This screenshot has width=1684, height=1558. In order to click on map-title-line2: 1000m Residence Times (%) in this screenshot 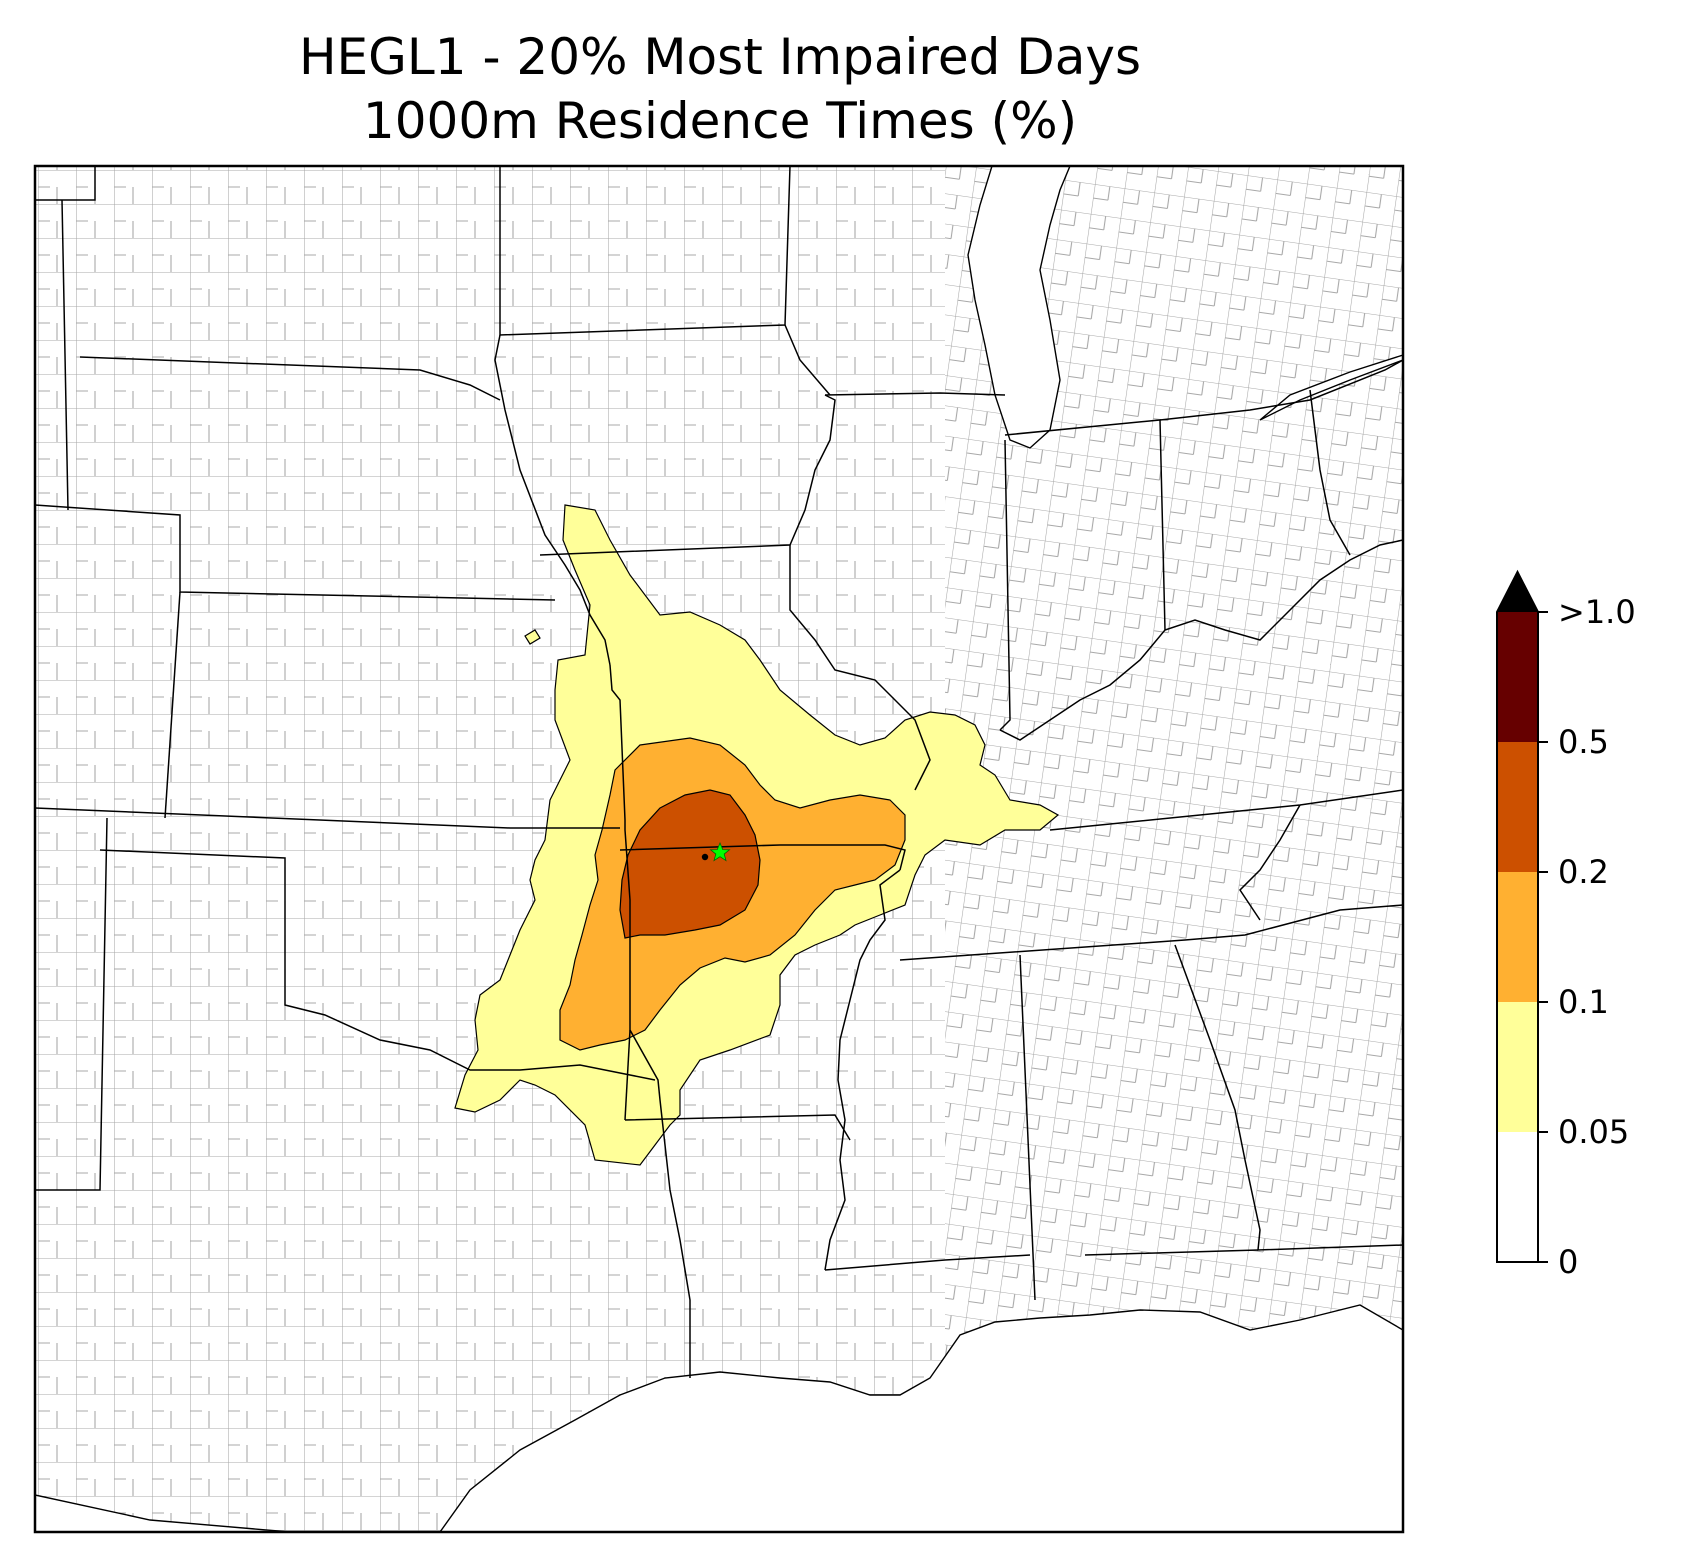, I will do `click(720, 121)`.